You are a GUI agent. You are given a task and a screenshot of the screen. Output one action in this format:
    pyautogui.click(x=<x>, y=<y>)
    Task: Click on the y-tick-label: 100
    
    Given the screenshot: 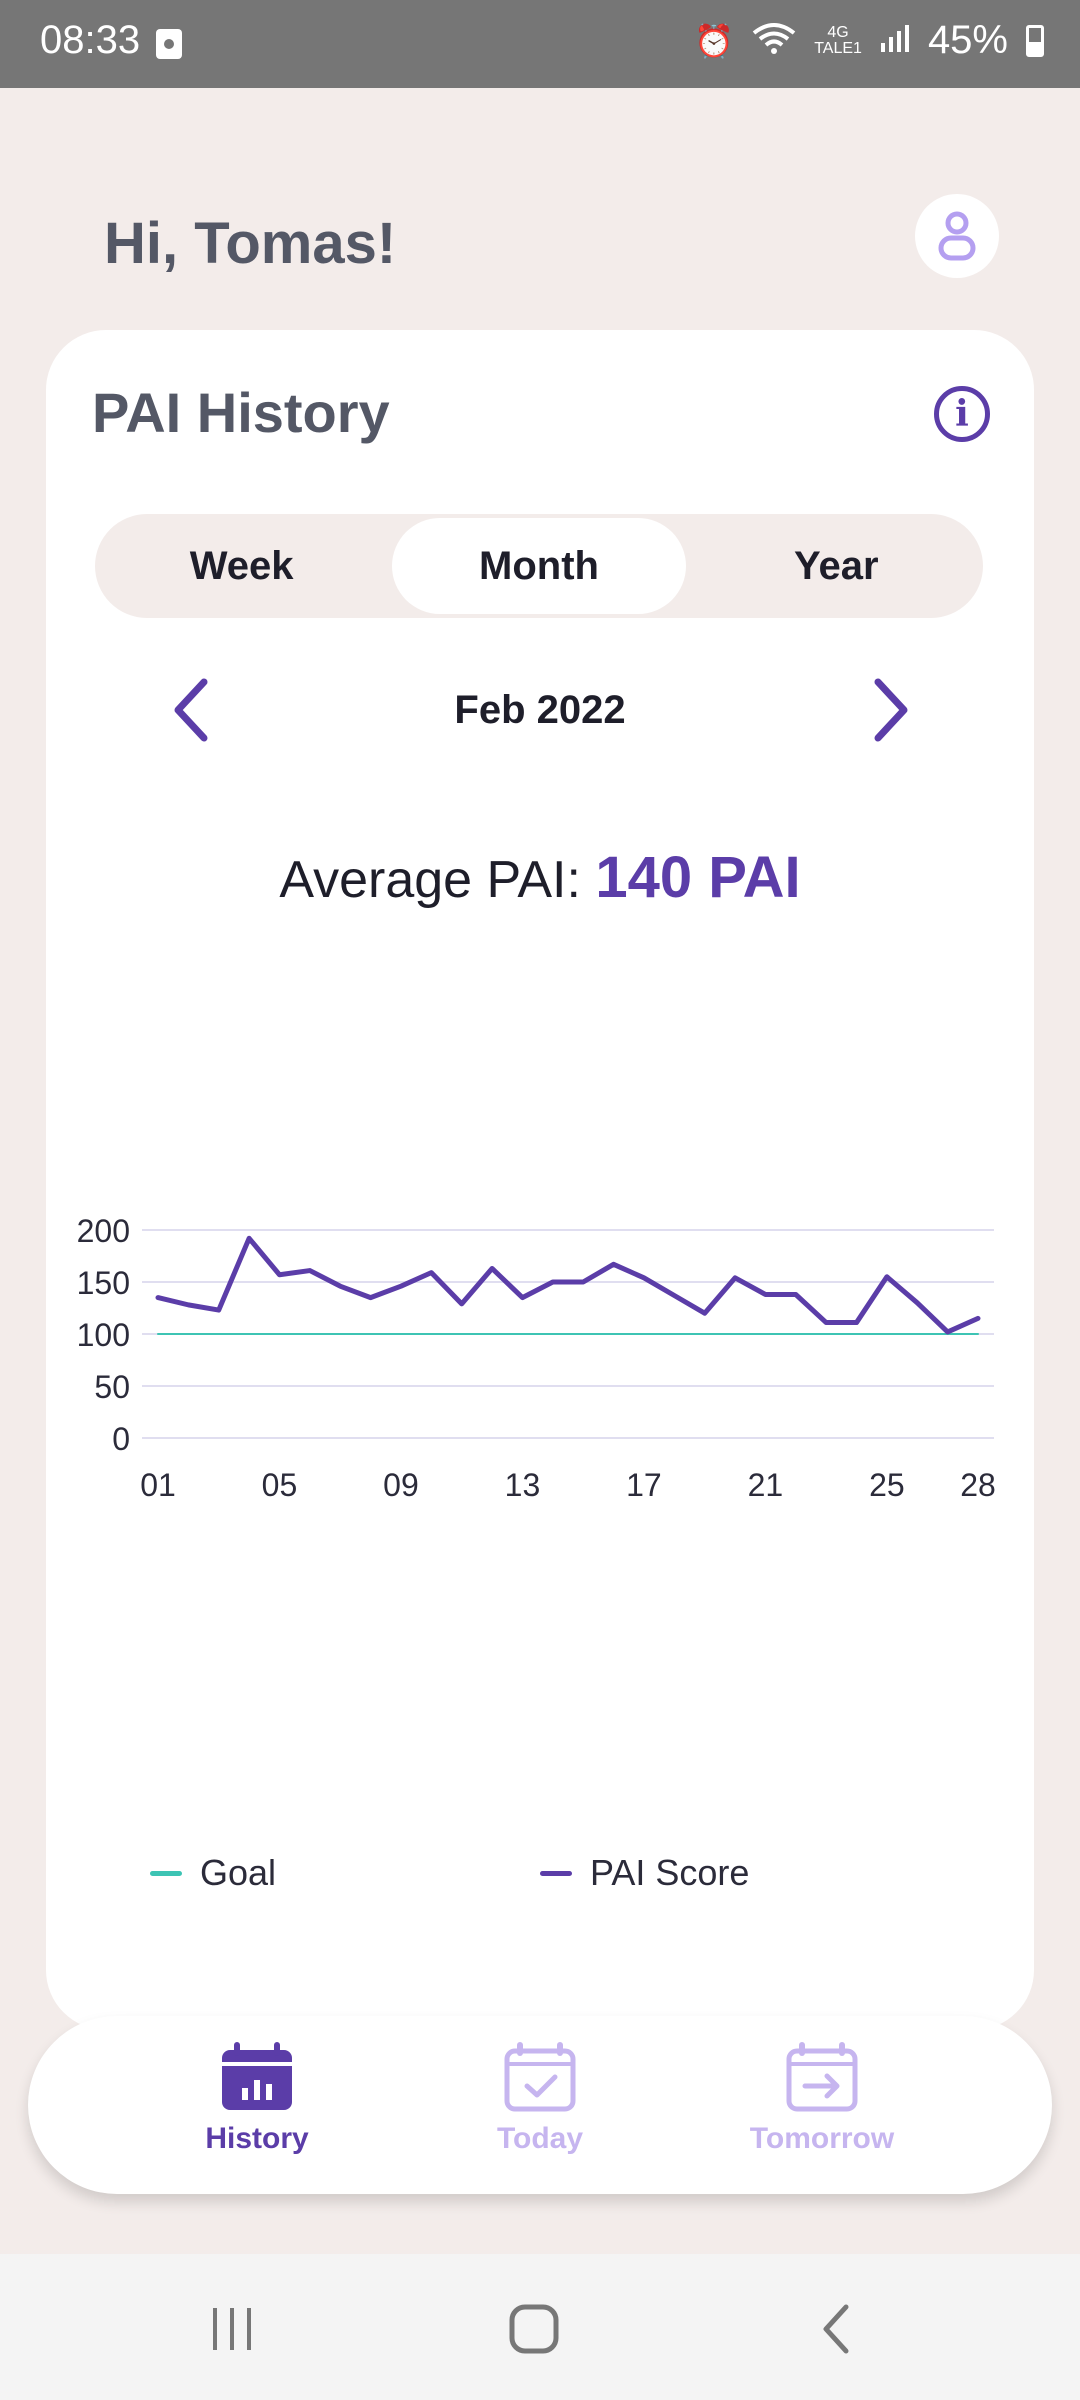 What is the action you would take?
    pyautogui.click(x=103, y=1335)
    